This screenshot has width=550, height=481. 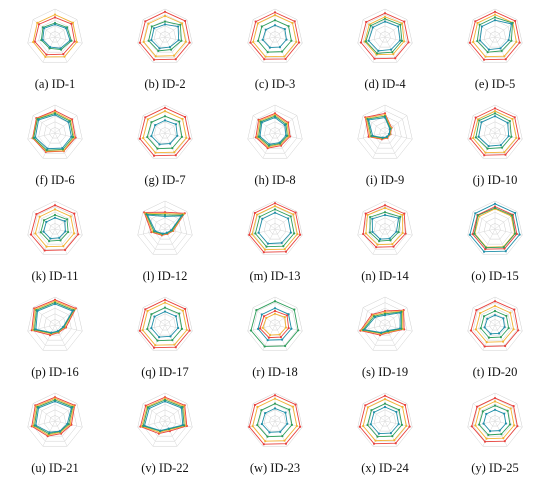 I want to click on radar-panel: (a) ID-1, so click(x=55, y=48).